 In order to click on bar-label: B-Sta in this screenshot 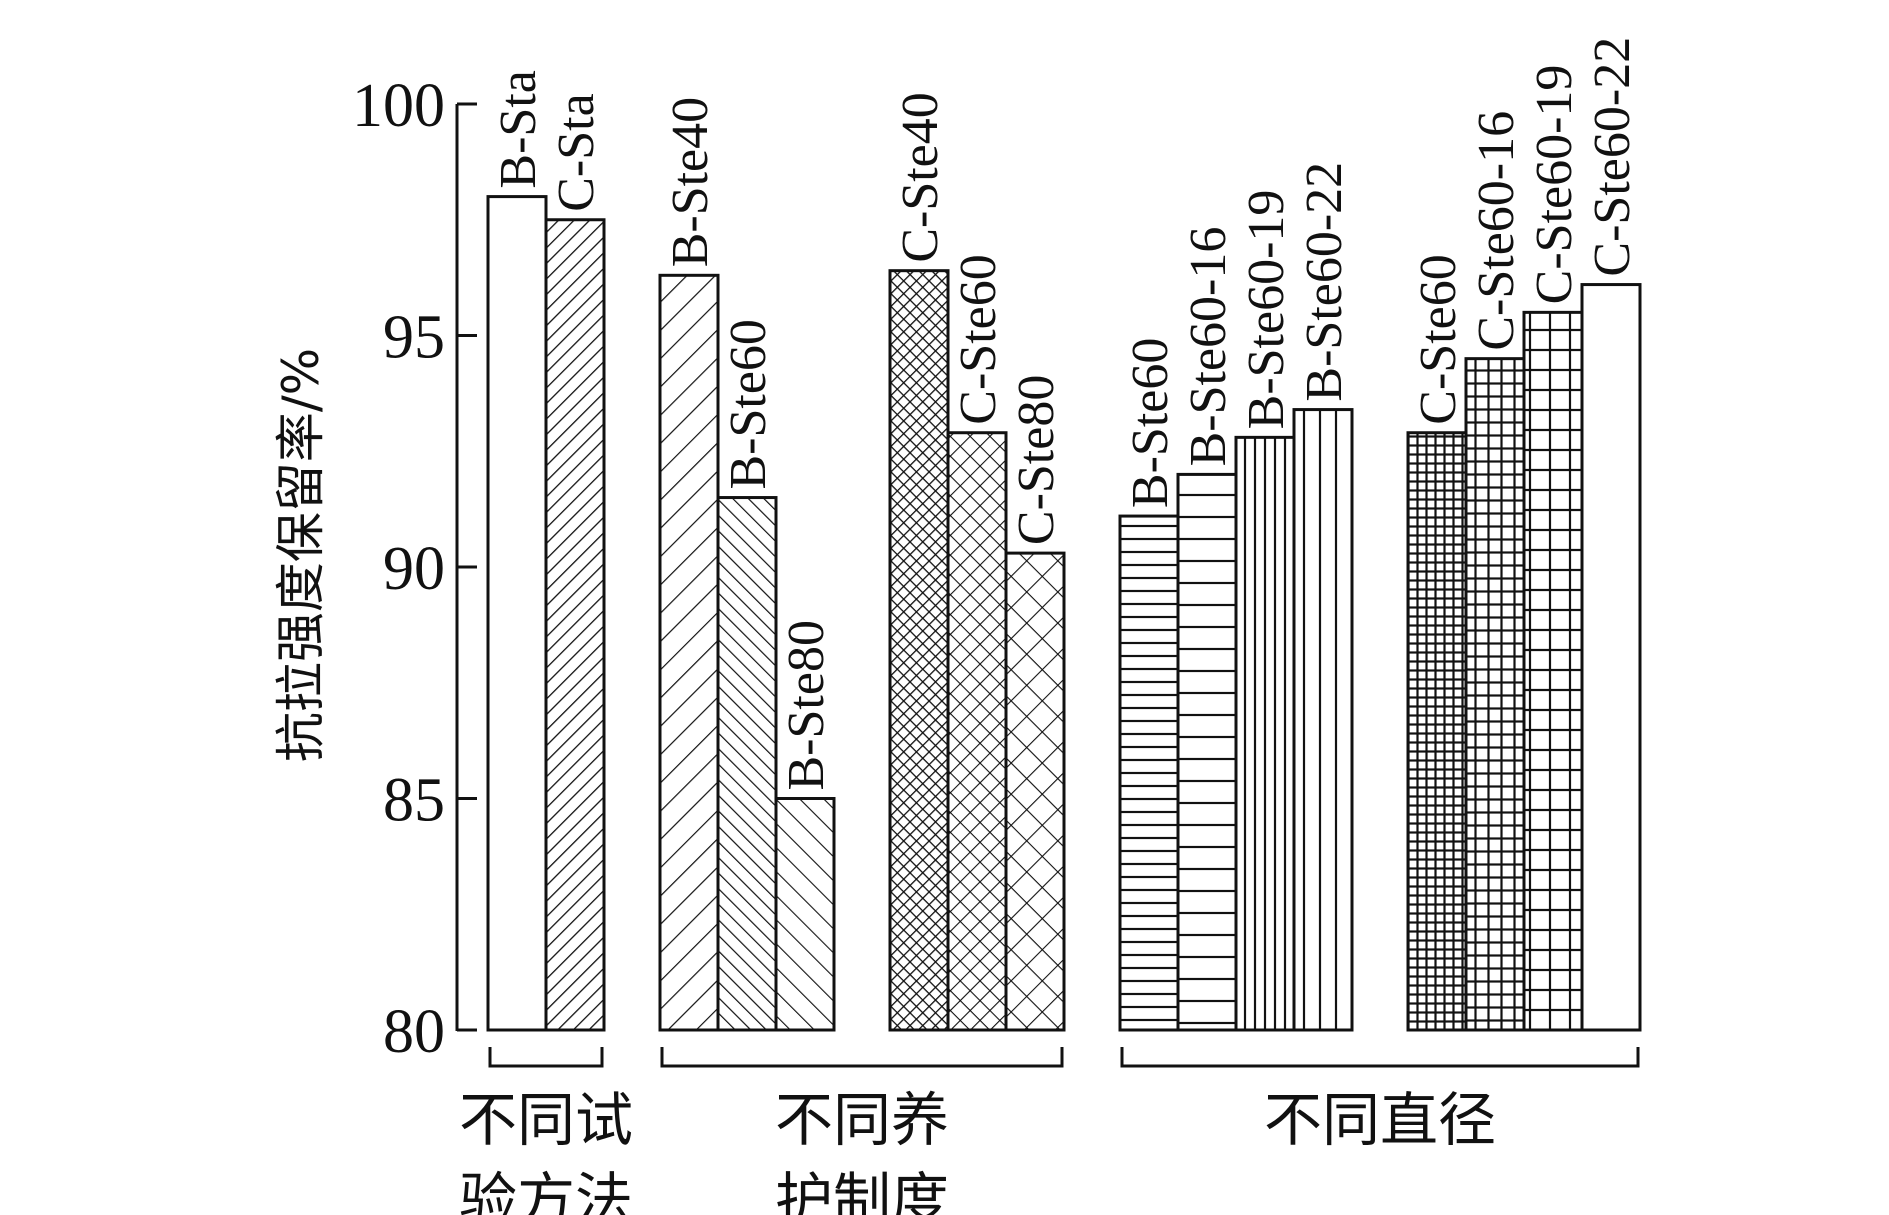, I will do `click(518, 129)`.